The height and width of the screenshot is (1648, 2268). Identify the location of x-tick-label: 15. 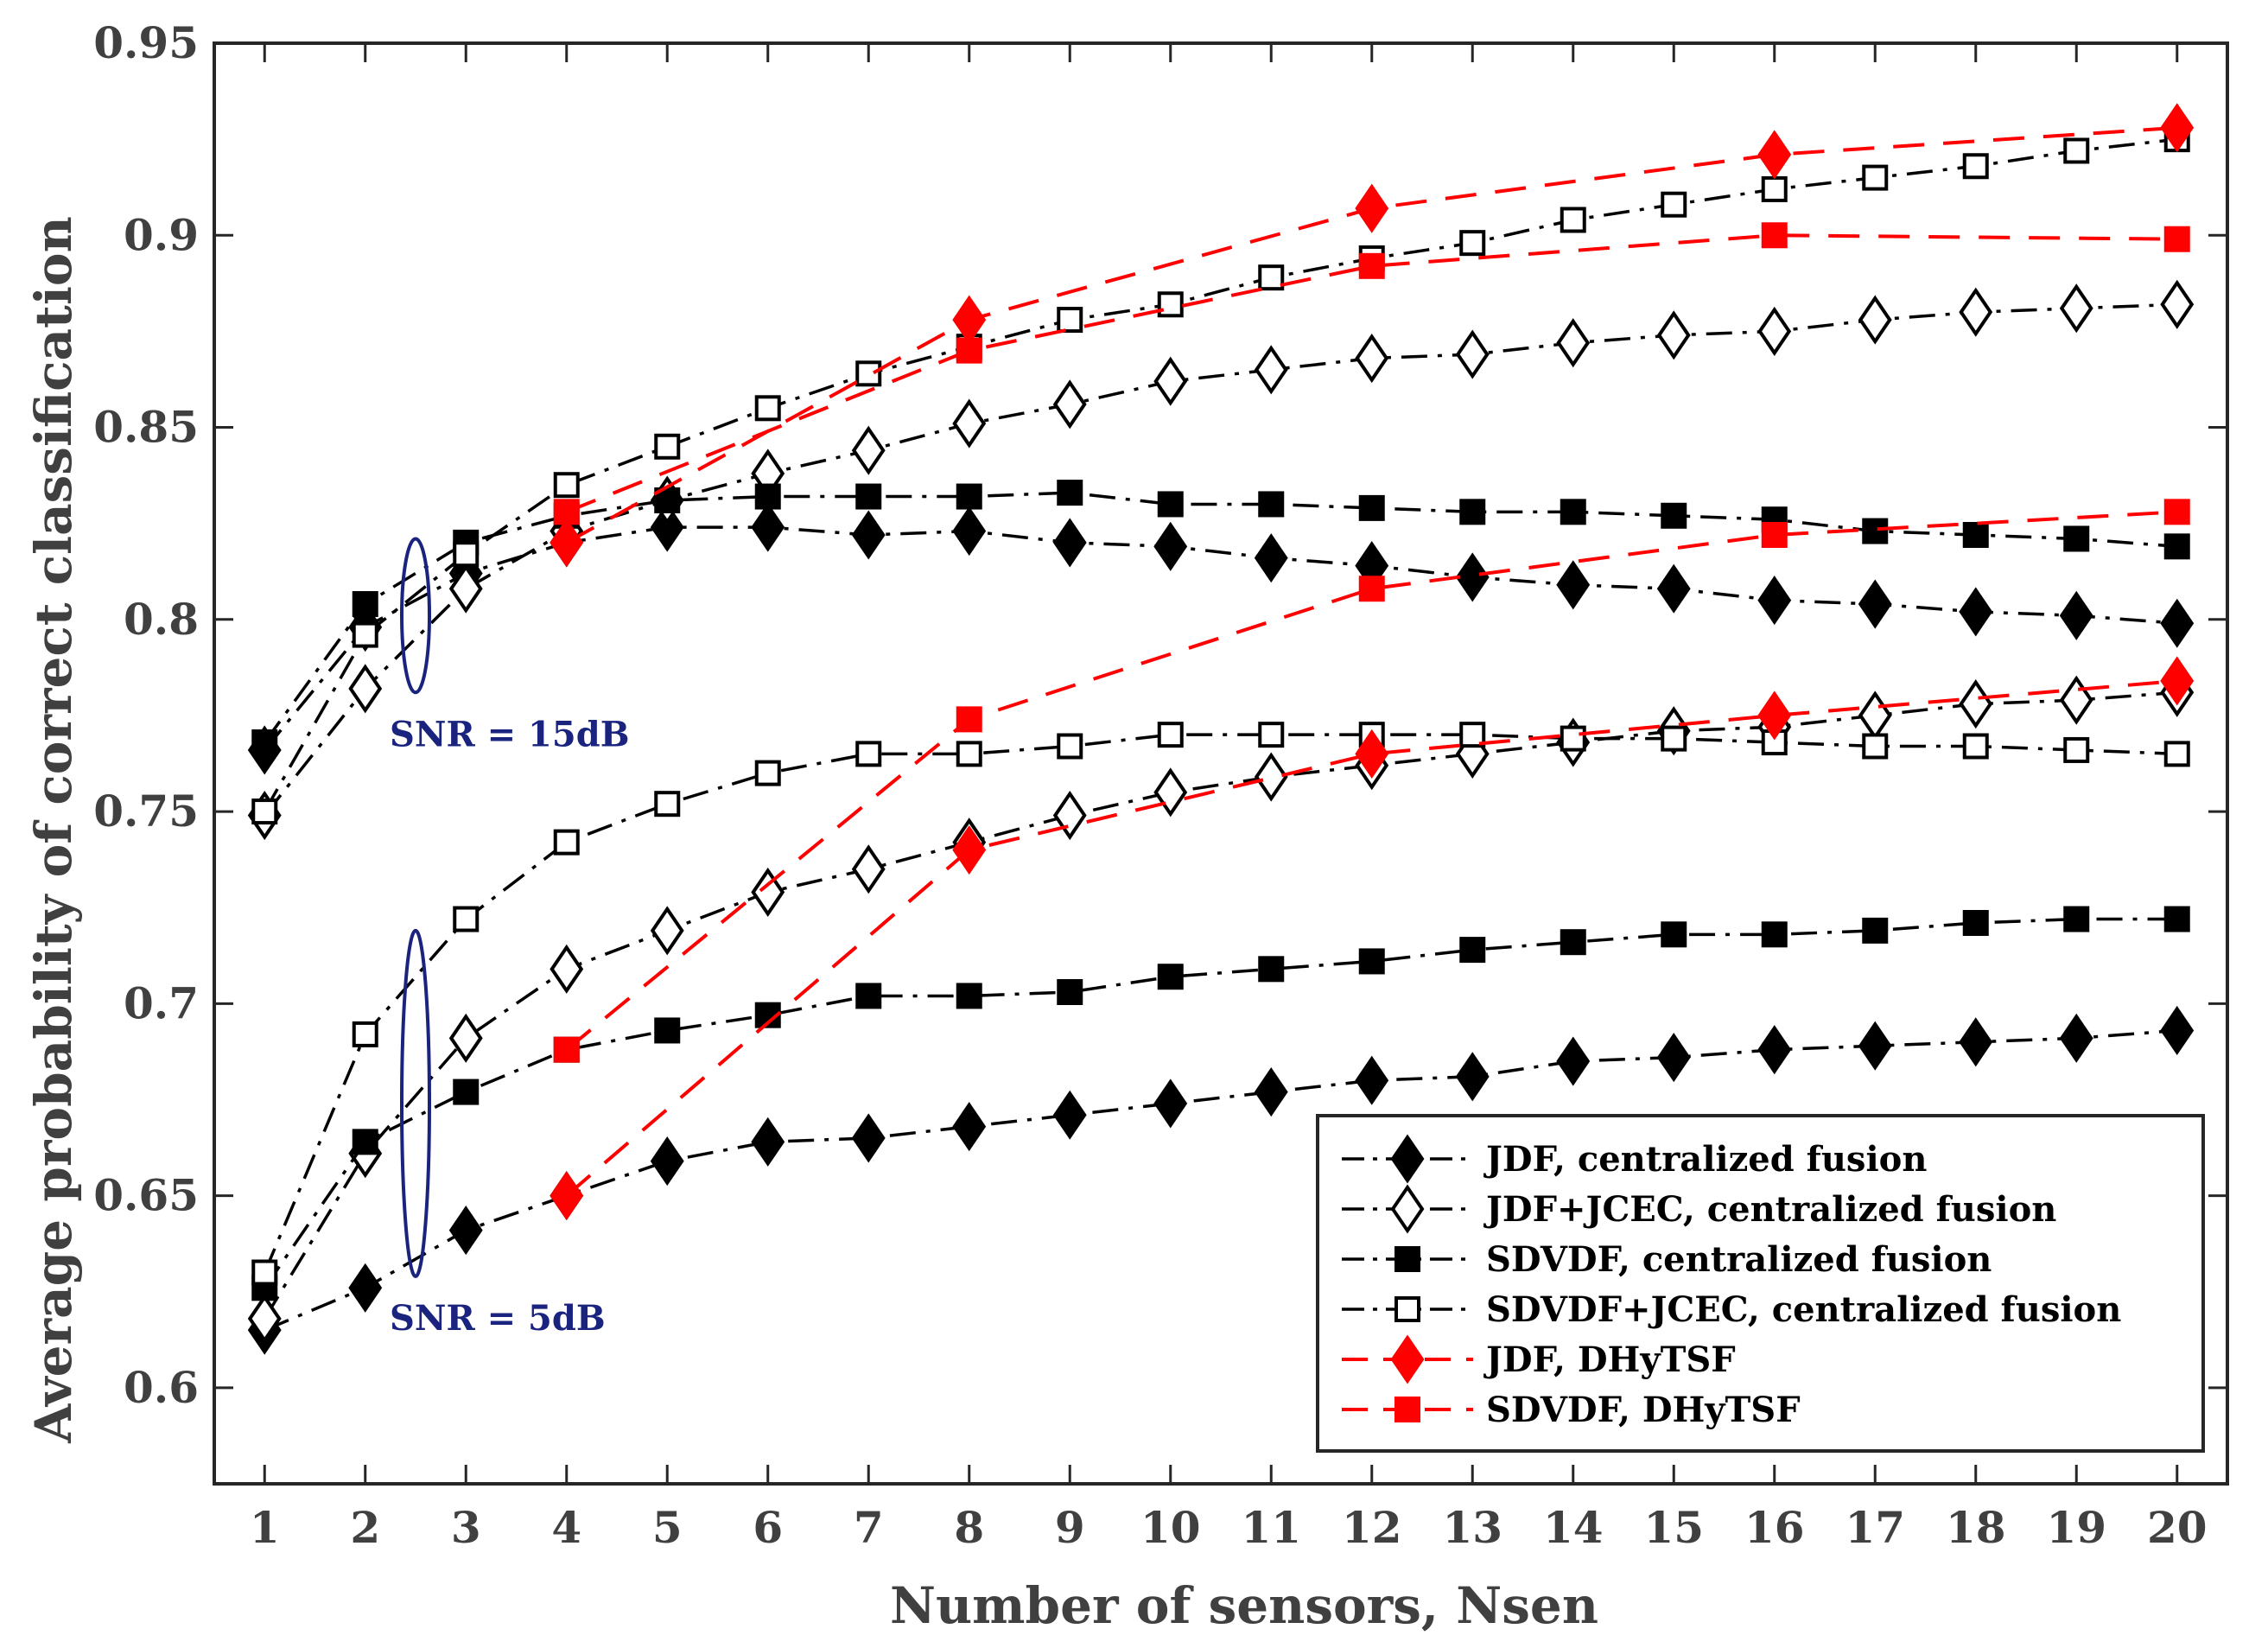
(1673, 1527).